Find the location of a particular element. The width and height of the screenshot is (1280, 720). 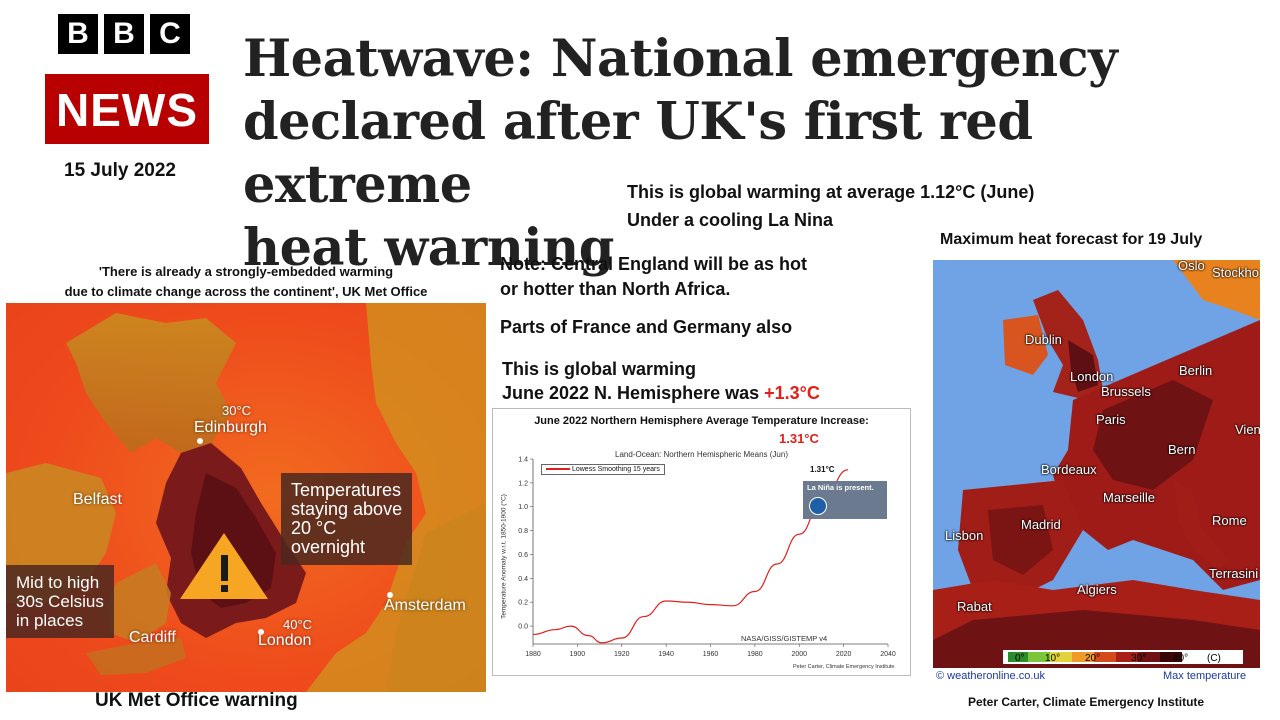

overnight-line-1: Temperatures is located at coordinates (346, 490).